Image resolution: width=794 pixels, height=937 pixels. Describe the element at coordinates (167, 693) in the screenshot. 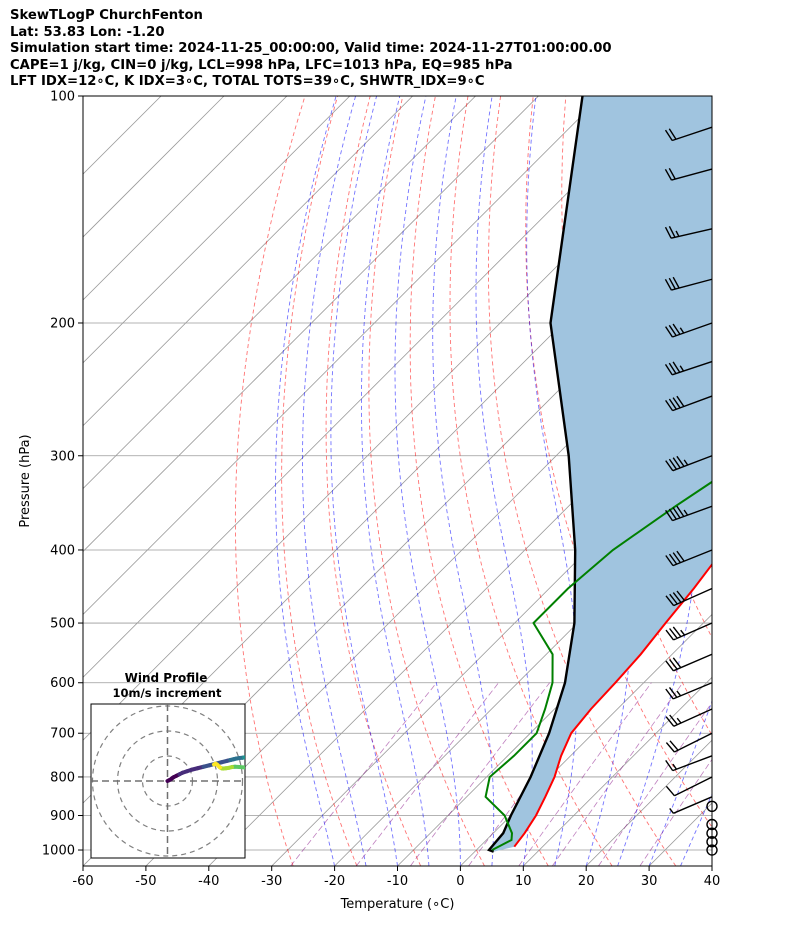

I see `inset-subtitle: 10m/s increment` at that location.